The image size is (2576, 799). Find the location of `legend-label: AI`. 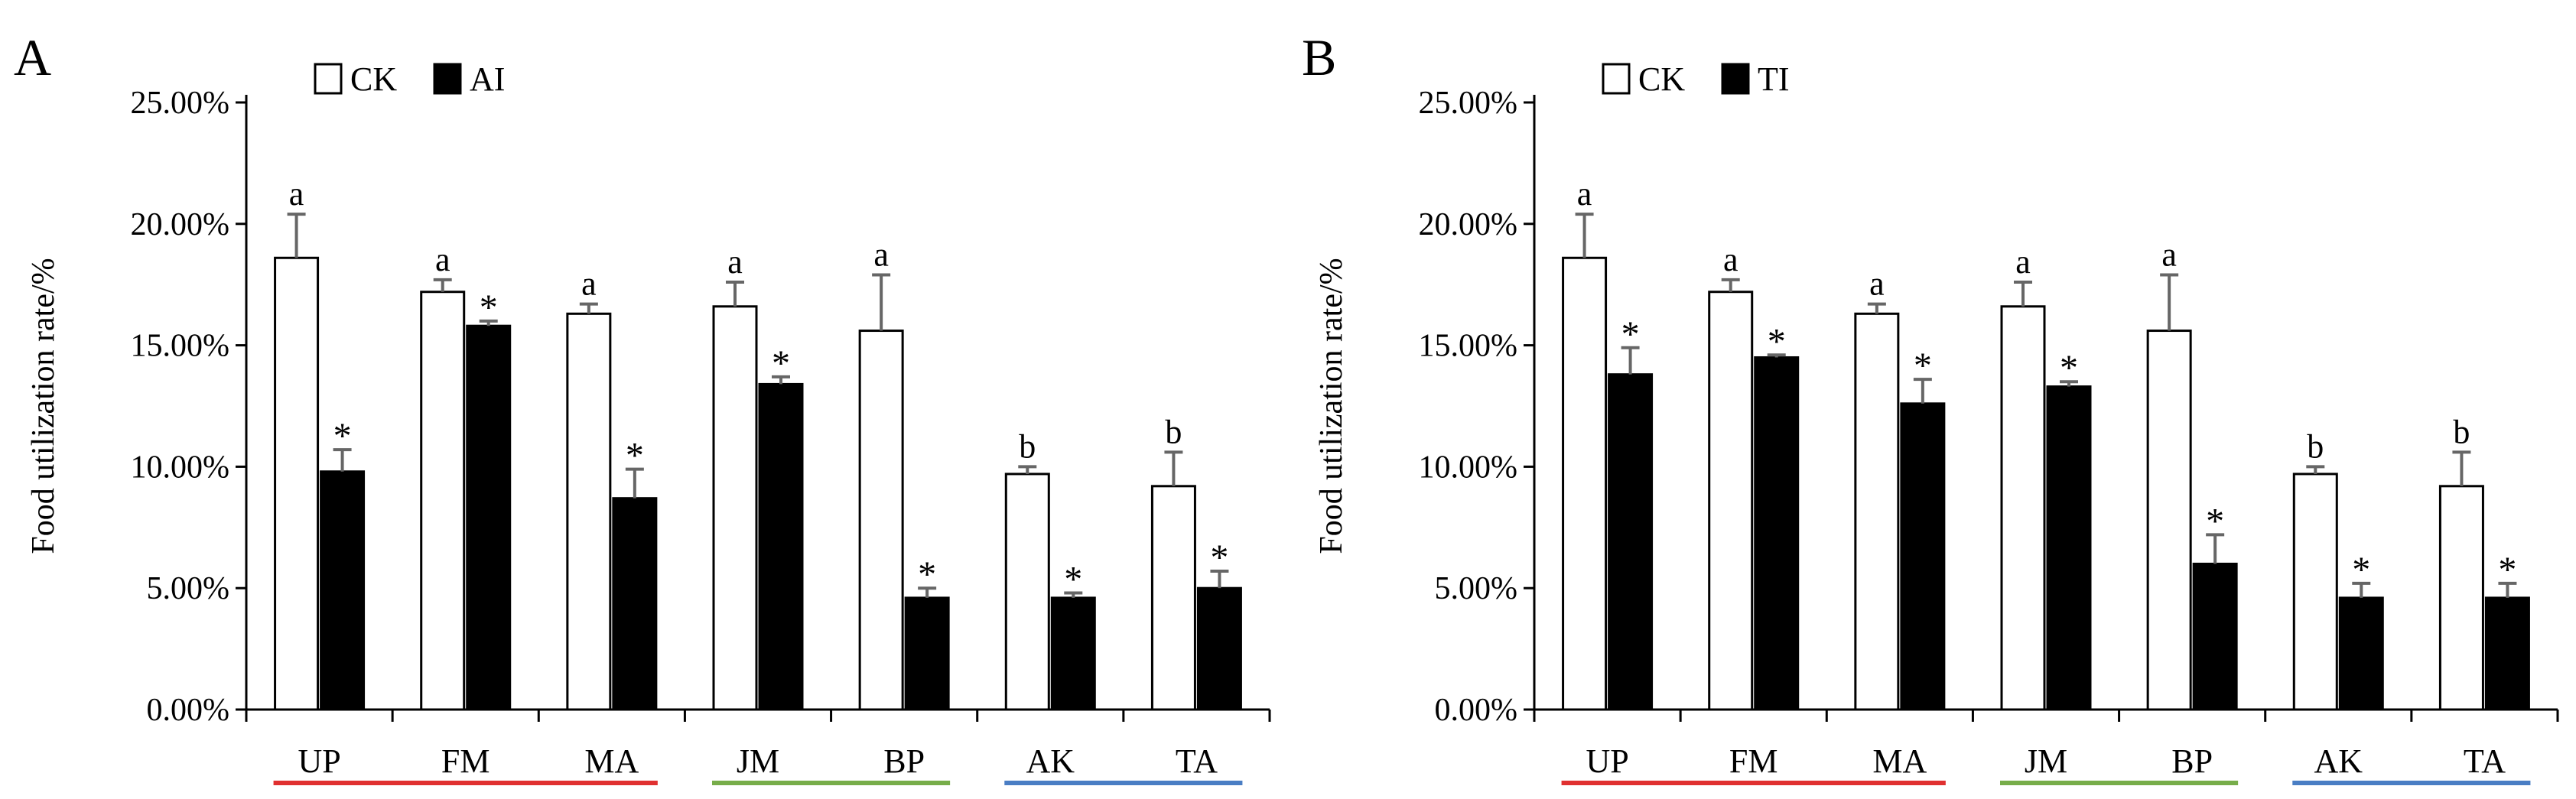

legend-label: AI is located at coordinates (487, 79).